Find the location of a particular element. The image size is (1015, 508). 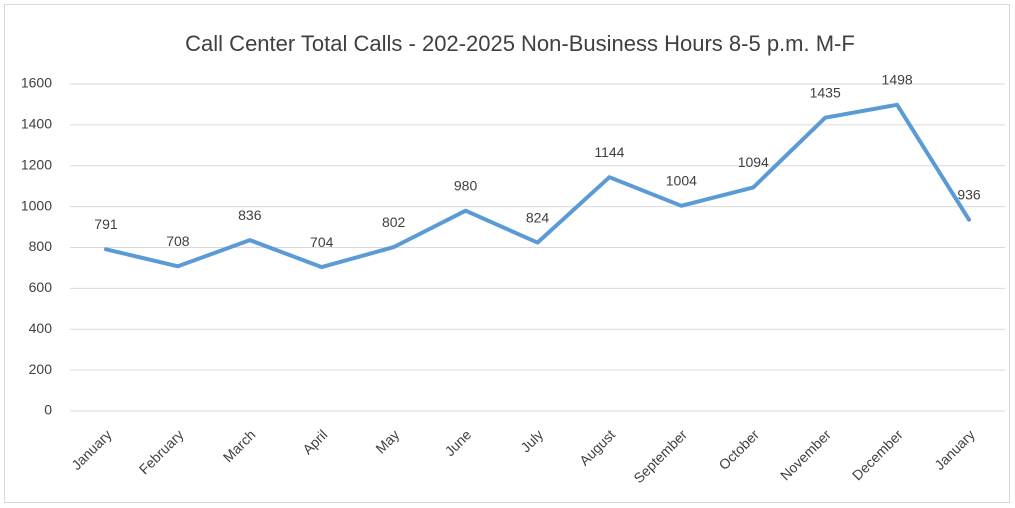

data-label: 708 is located at coordinates (178, 241).